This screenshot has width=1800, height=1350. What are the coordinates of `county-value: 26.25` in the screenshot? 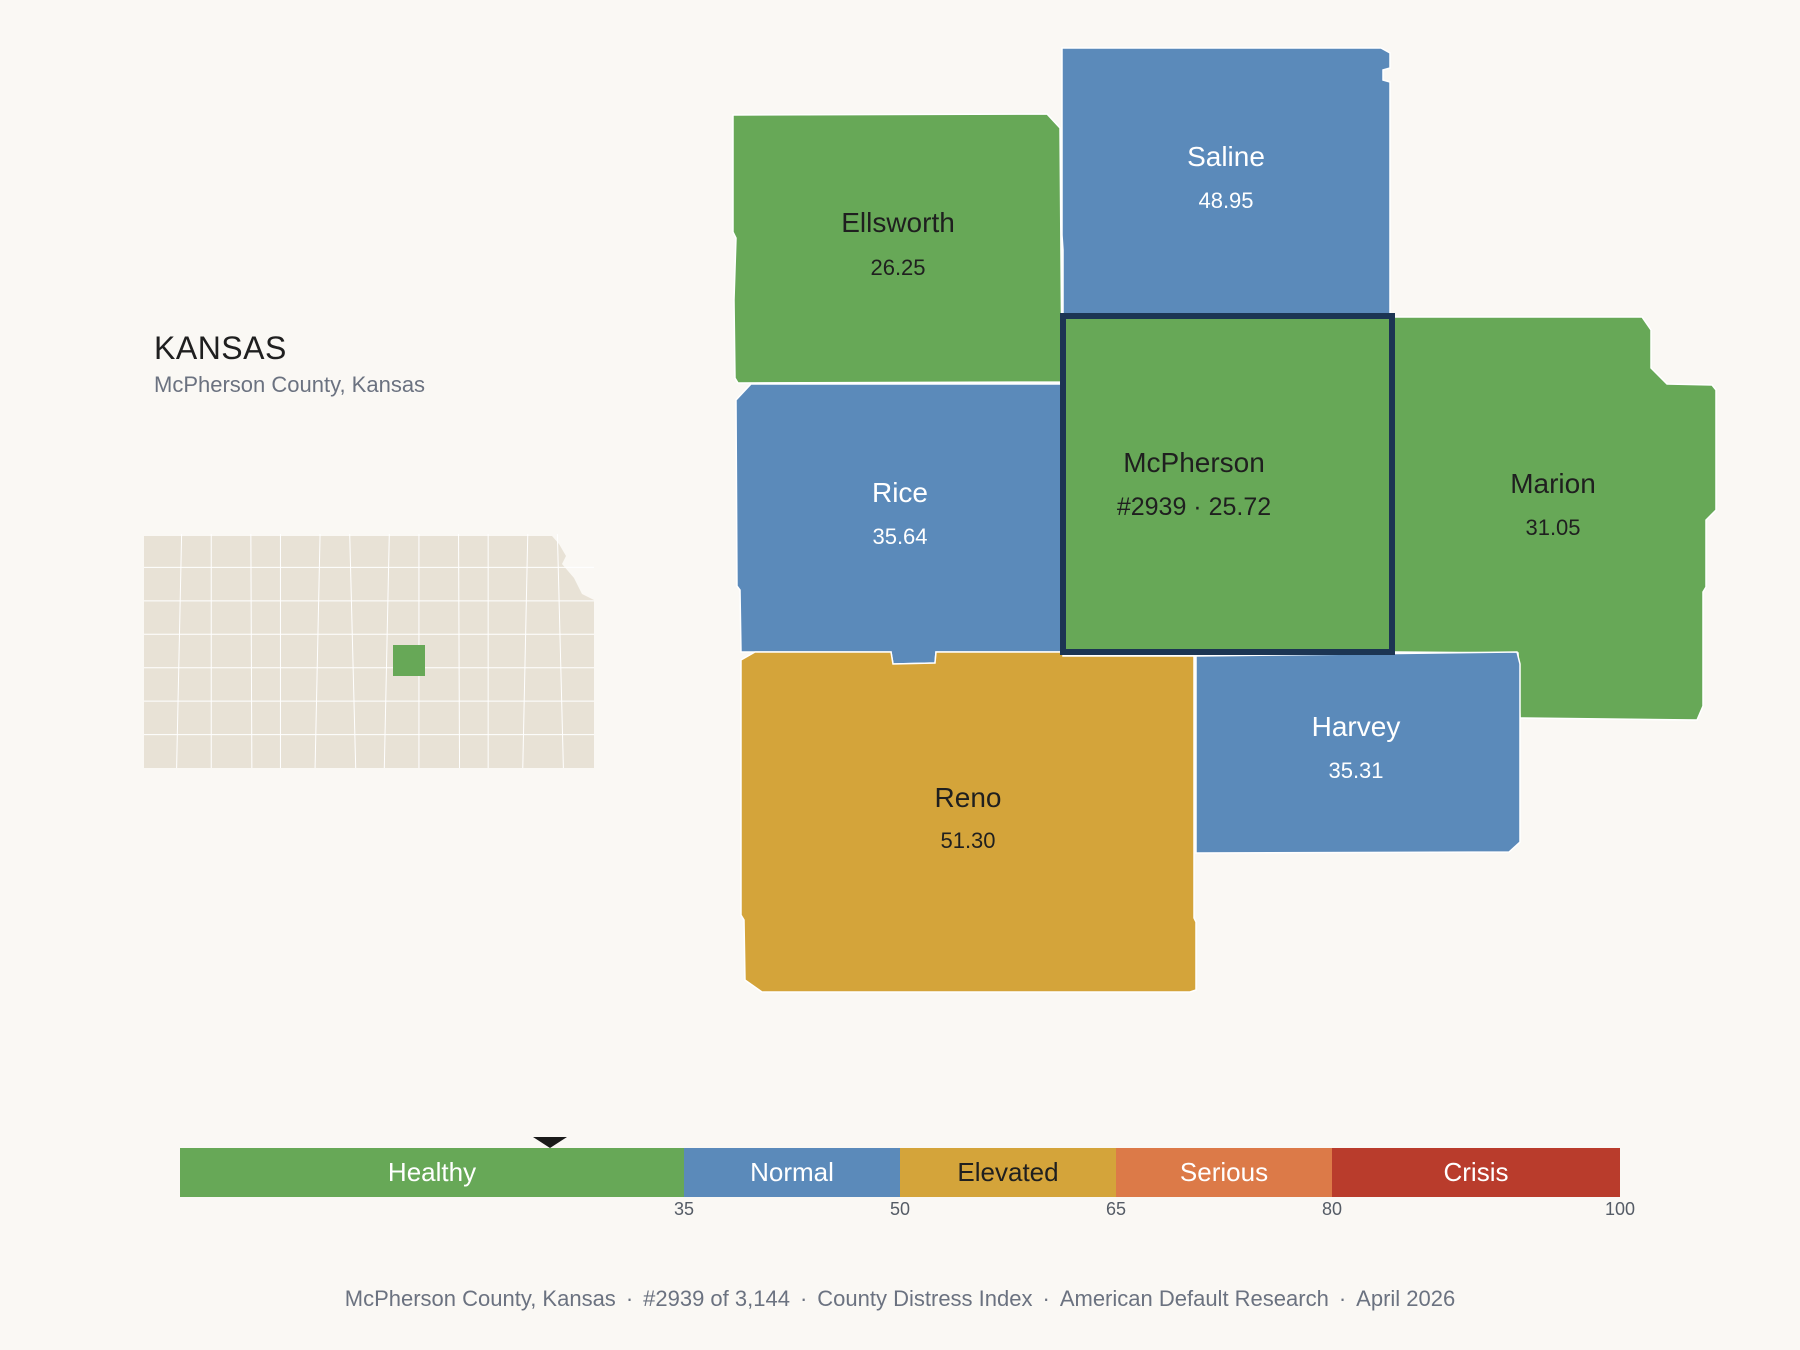 It's located at (897, 267).